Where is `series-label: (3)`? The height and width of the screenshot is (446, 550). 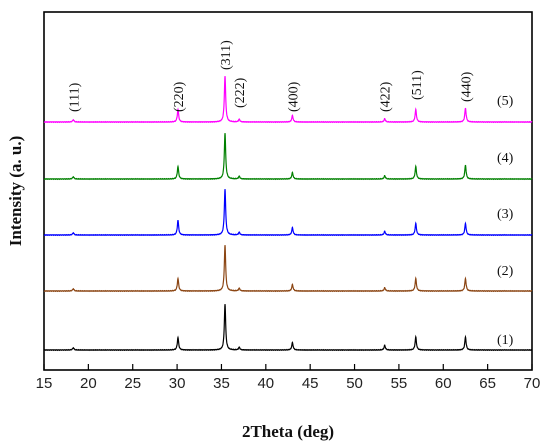 series-label: (3) is located at coordinates (505, 214).